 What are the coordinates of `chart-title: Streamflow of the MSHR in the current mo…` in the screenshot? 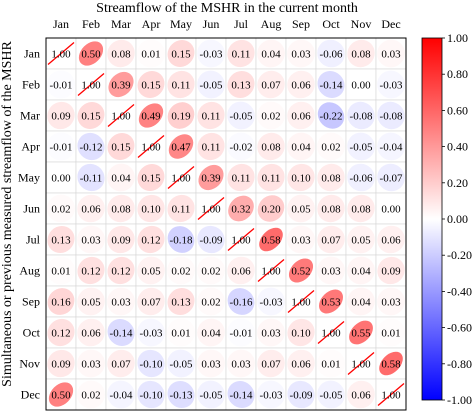 It's located at (227, 8).